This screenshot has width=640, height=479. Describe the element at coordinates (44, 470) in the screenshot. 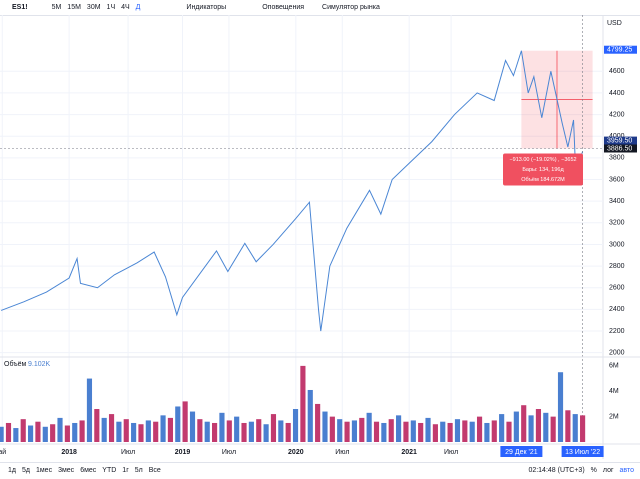

I see `range: 1мес` at that location.